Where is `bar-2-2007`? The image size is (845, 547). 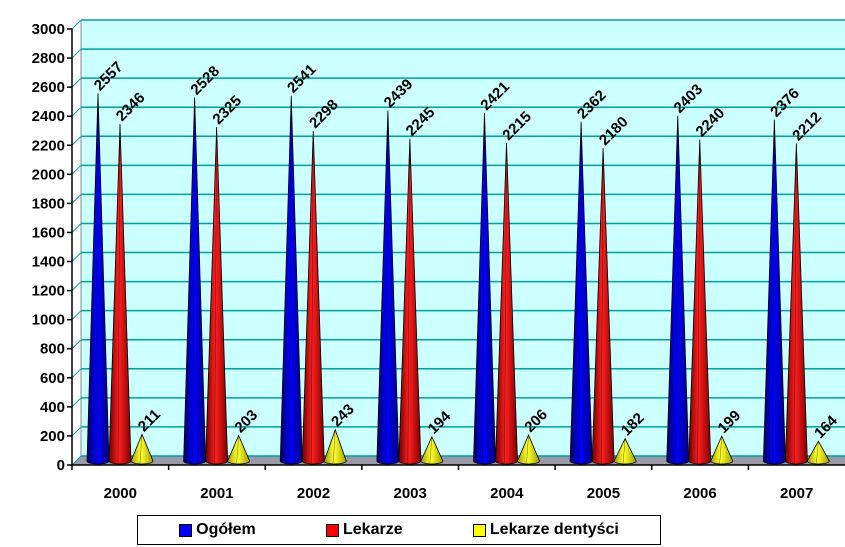
bar-2-2007 is located at coordinates (818, 452).